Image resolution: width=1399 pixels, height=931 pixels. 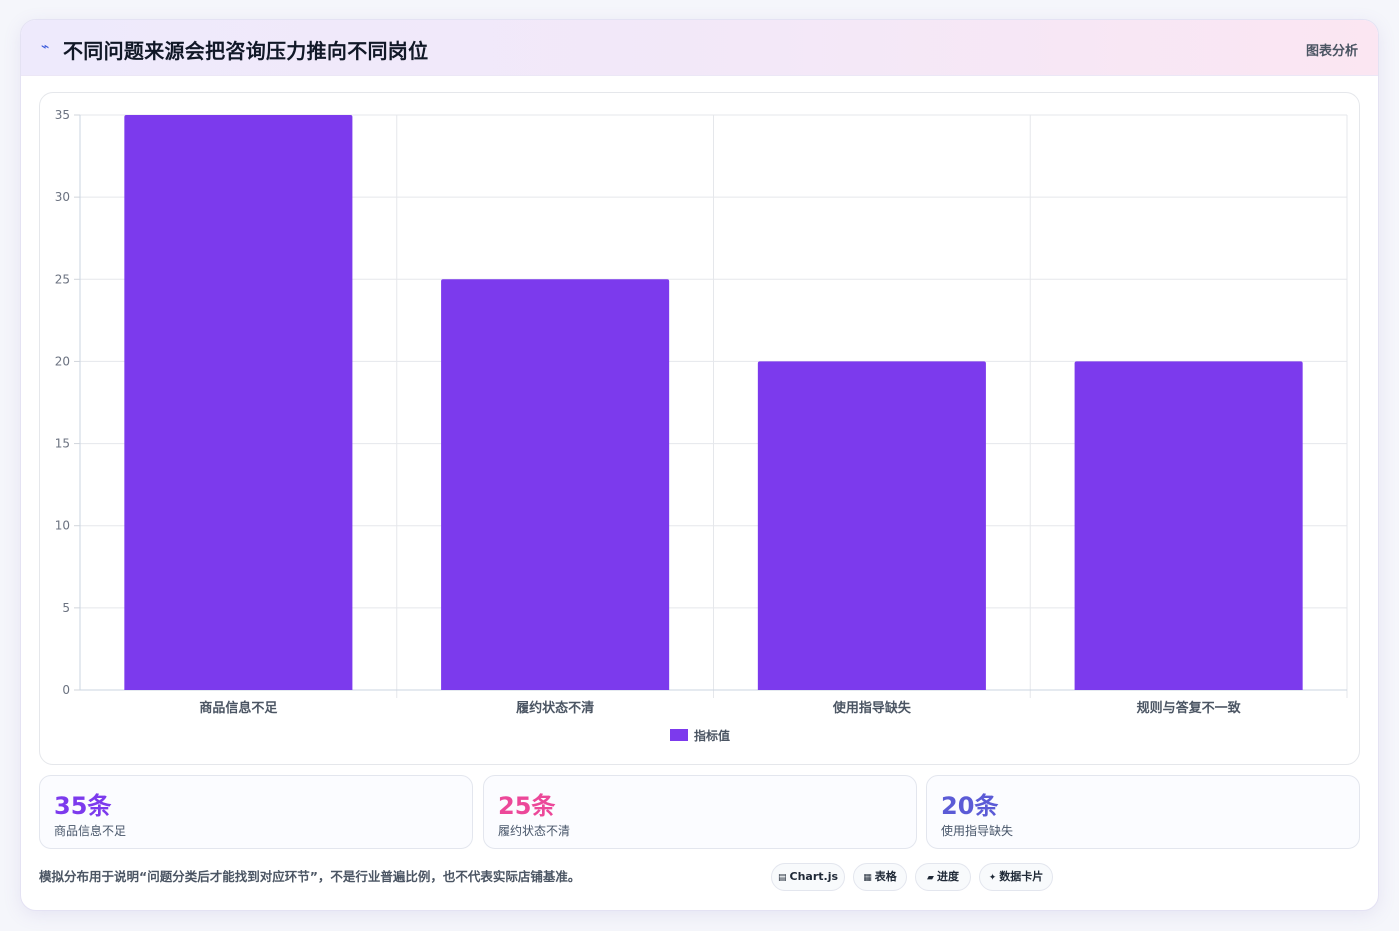 I want to click on stat-value: 35条, so click(x=83, y=806).